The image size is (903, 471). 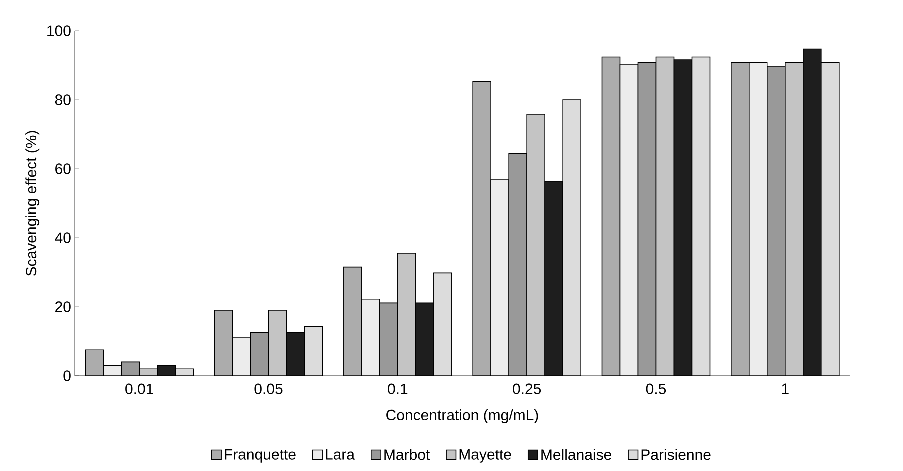 I want to click on x-axis-title: Concentration (mg/mL), so click(x=462, y=417).